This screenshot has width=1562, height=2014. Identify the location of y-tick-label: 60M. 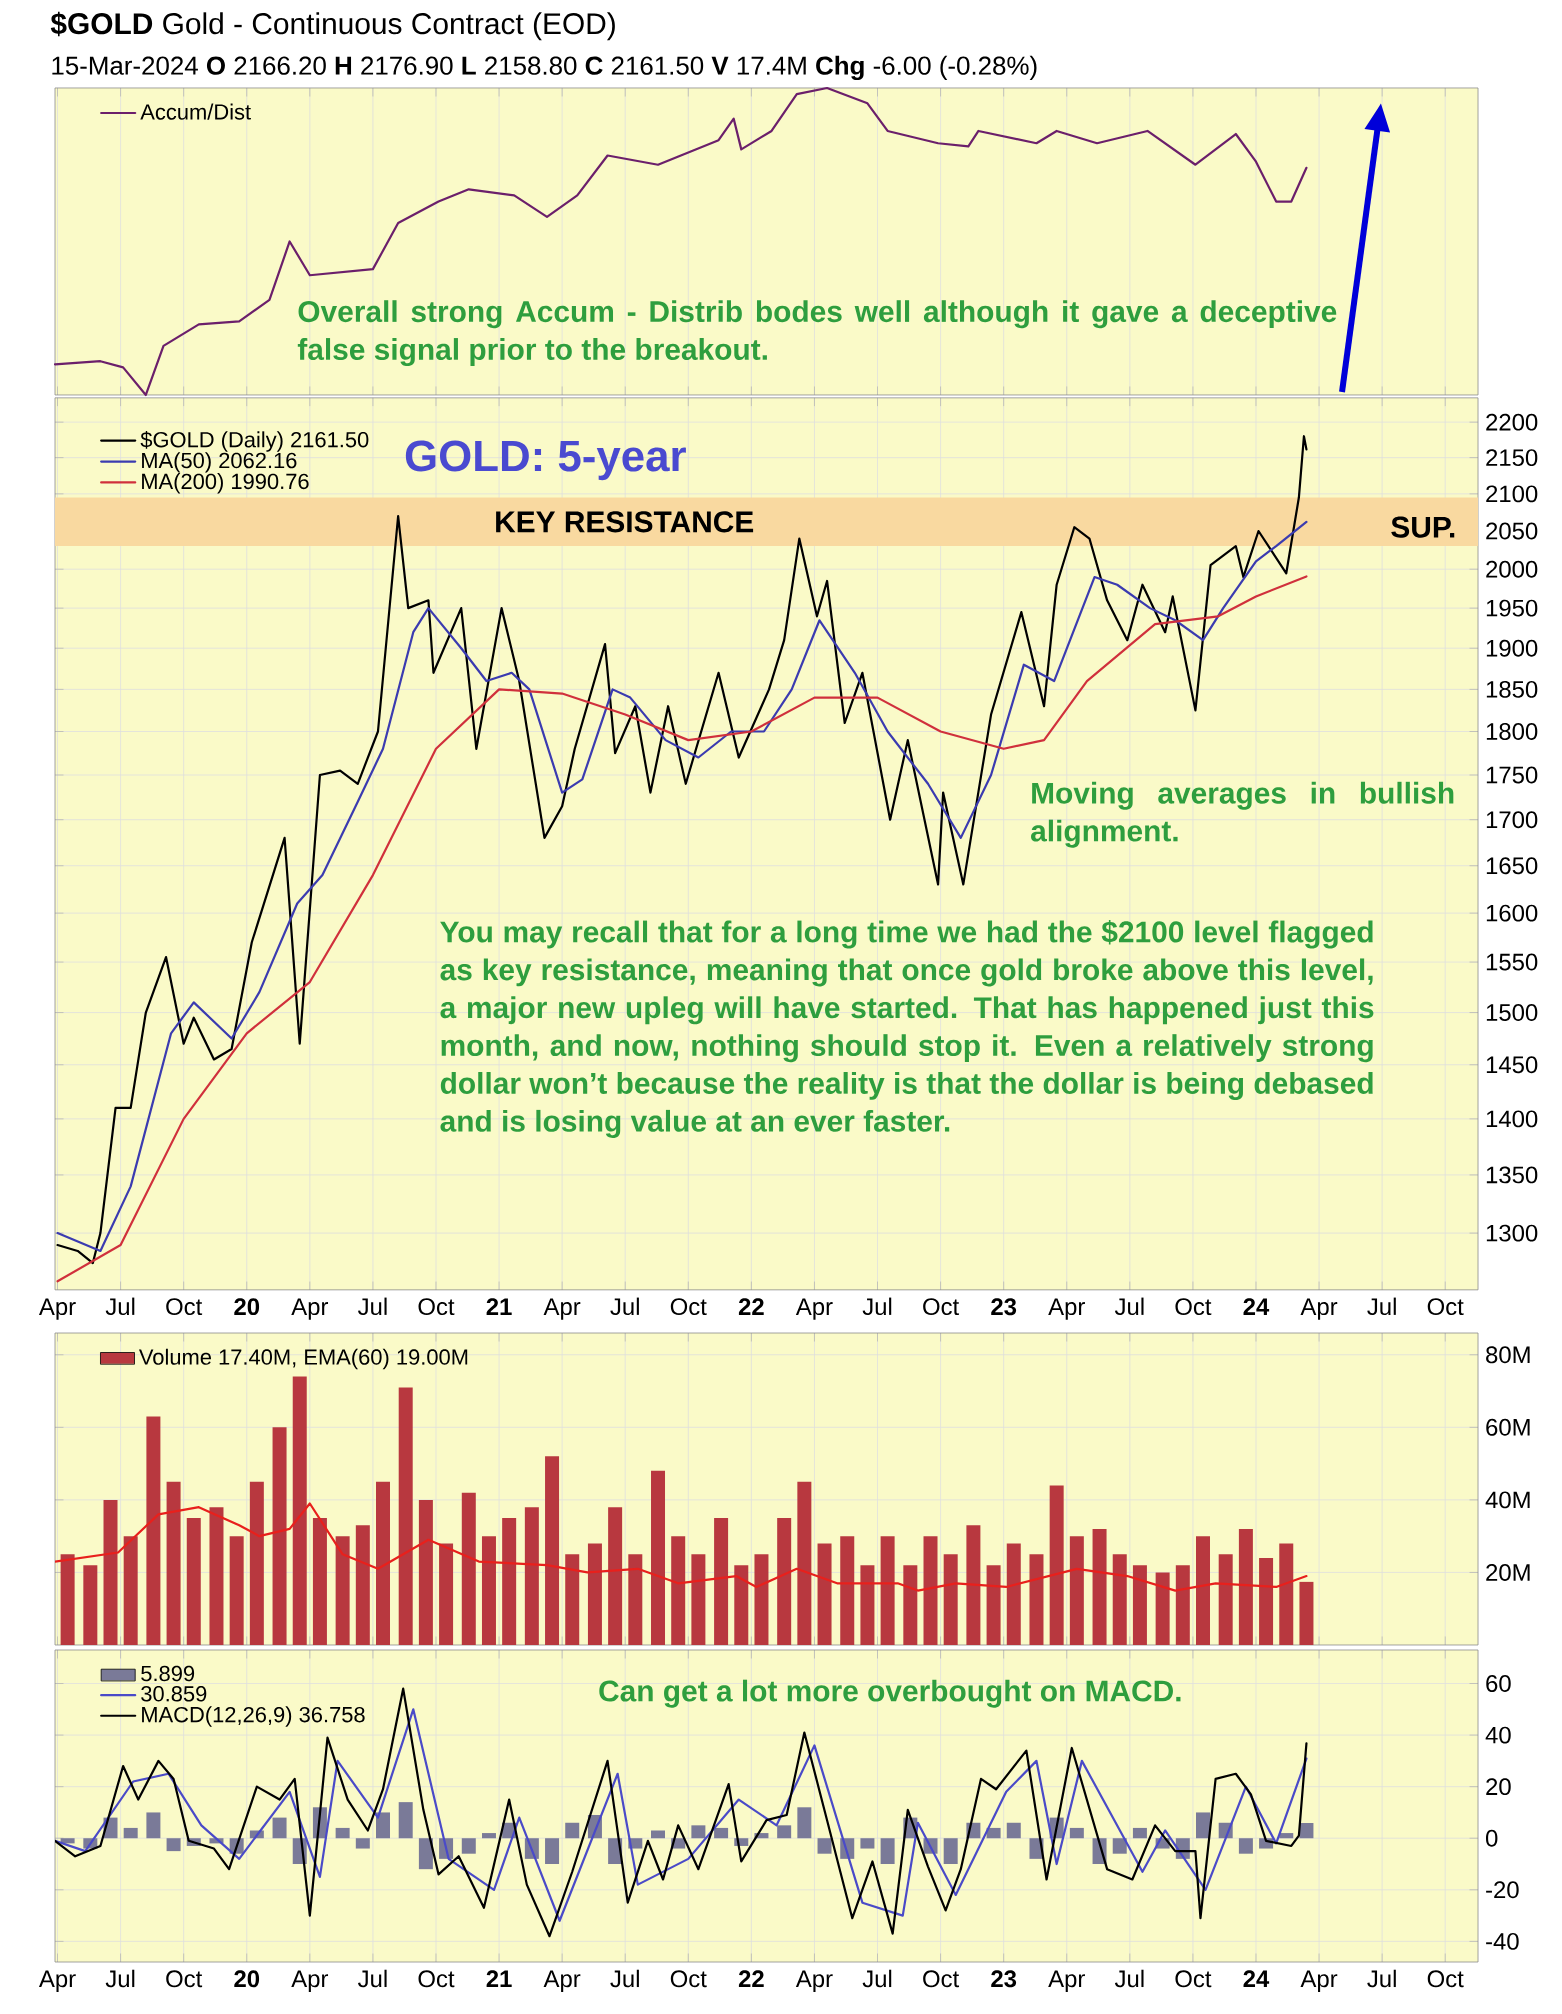
(1508, 1427).